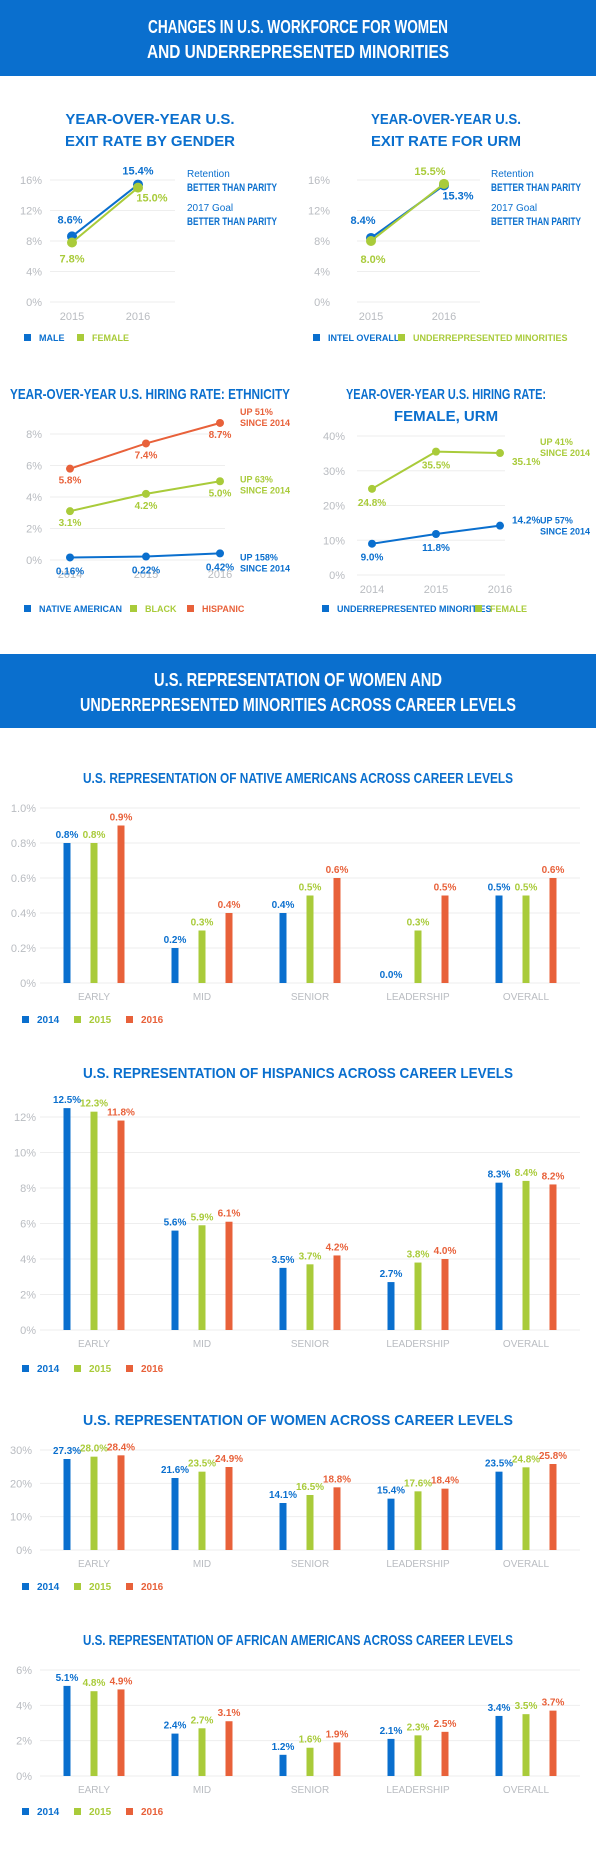 The height and width of the screenshot is (1858, 596). I want to click on bar-value-label: 28.0%, so click(94, 1449).